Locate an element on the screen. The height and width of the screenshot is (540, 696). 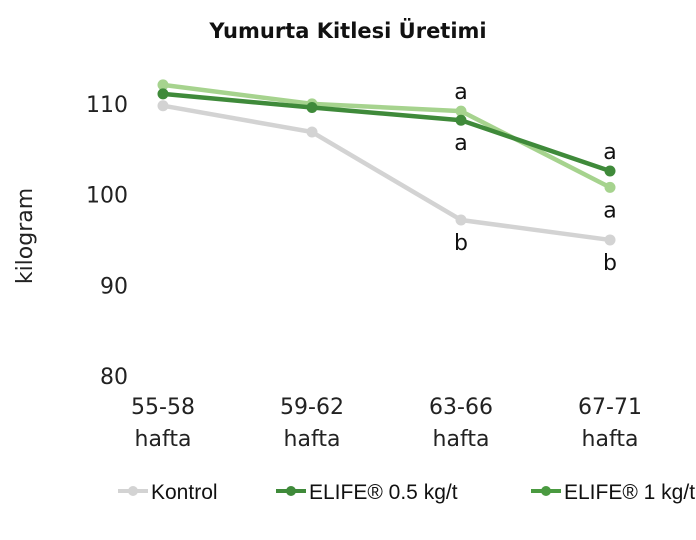
x-tick-label: 67-71 is located at coordinates (610, 407).